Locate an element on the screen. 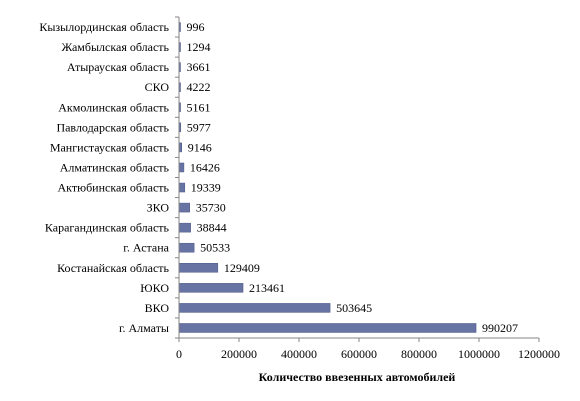 This screenshot has width=580, height=401. data-label: 38844 is located at coordinates (212, 228).